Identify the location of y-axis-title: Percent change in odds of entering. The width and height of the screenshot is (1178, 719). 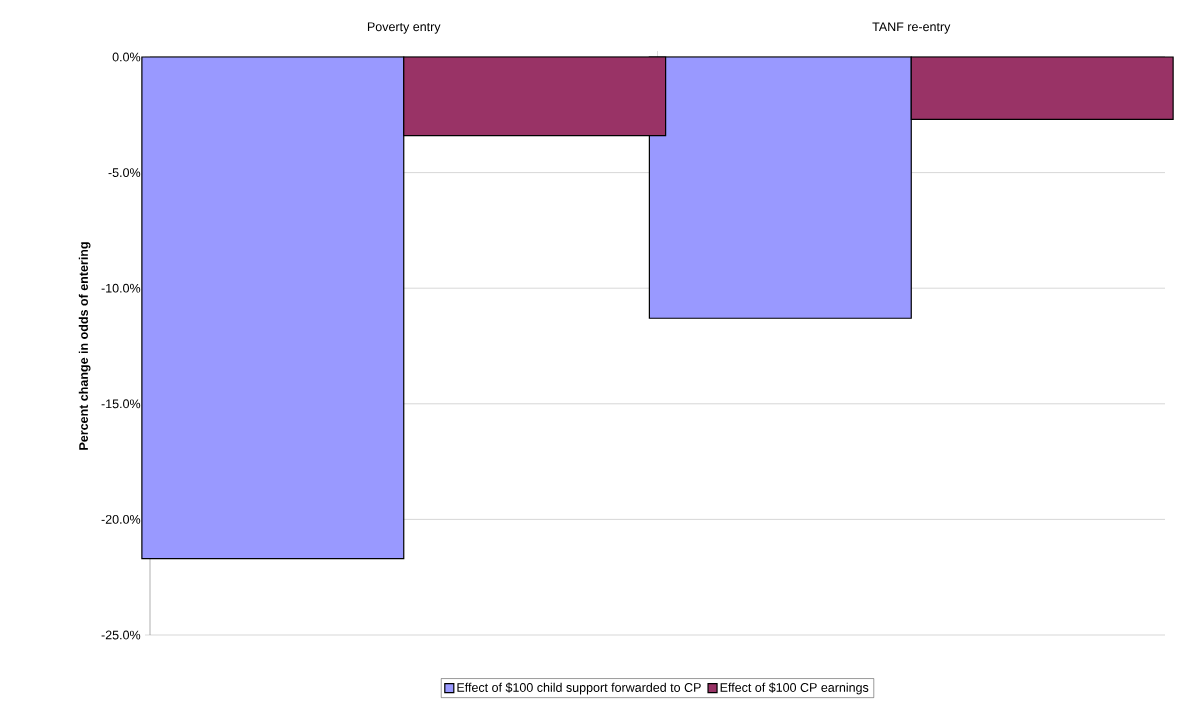
(84, 346).